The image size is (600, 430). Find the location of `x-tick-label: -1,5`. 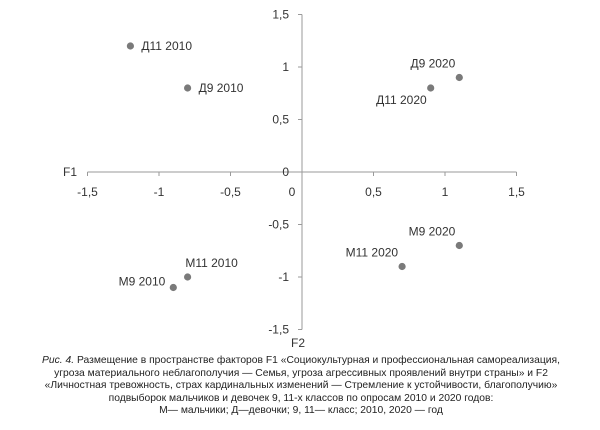

x-tick-label: -1,5 is located at coordinates (87, 192).